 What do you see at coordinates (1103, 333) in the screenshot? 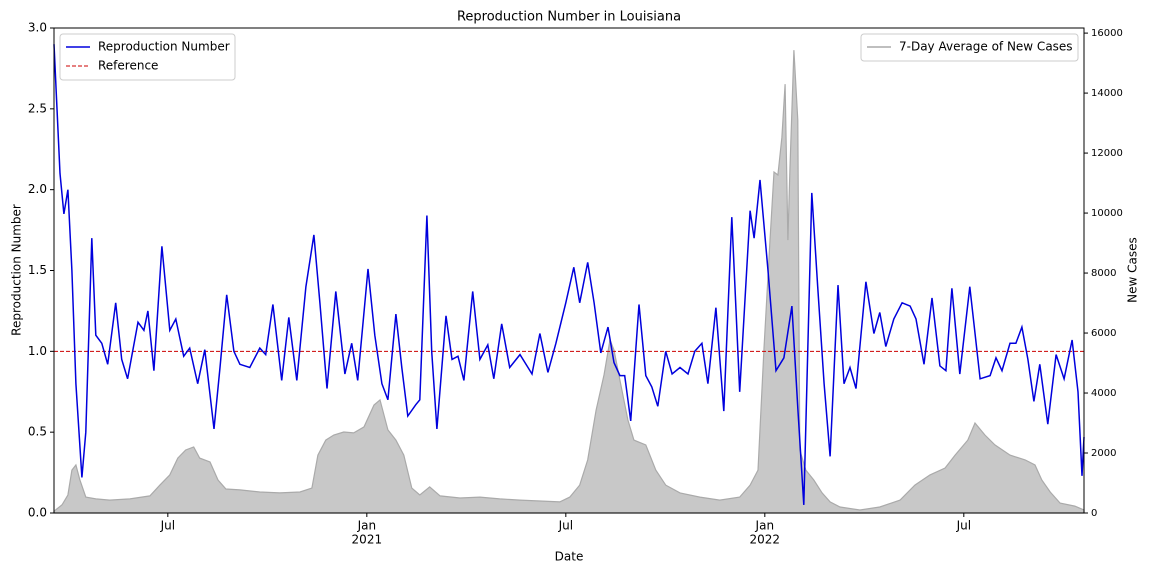
I see `y2-tick-label: 6000` at bounding box center [1103, 333].